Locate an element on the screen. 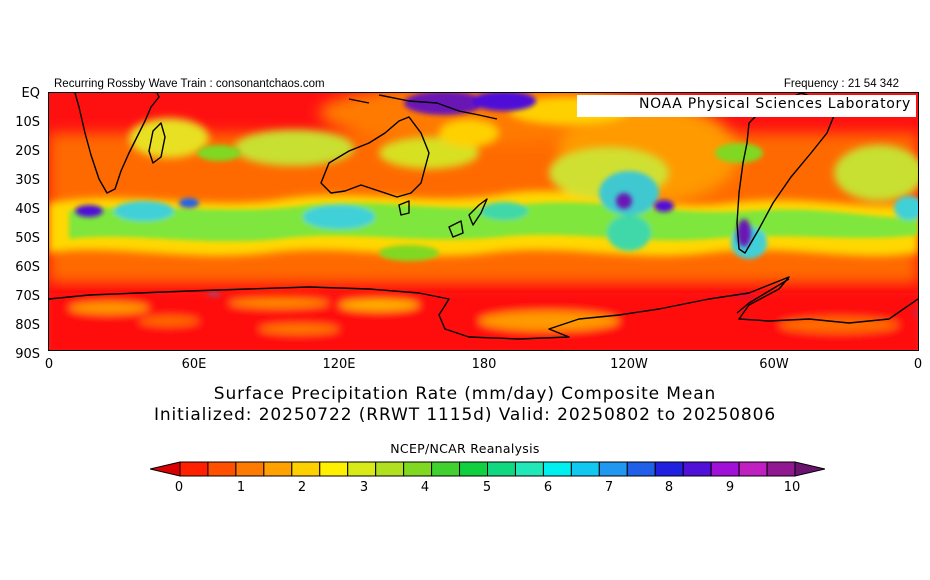  y-tick-label: 50S is located at coordinates (27, 238).